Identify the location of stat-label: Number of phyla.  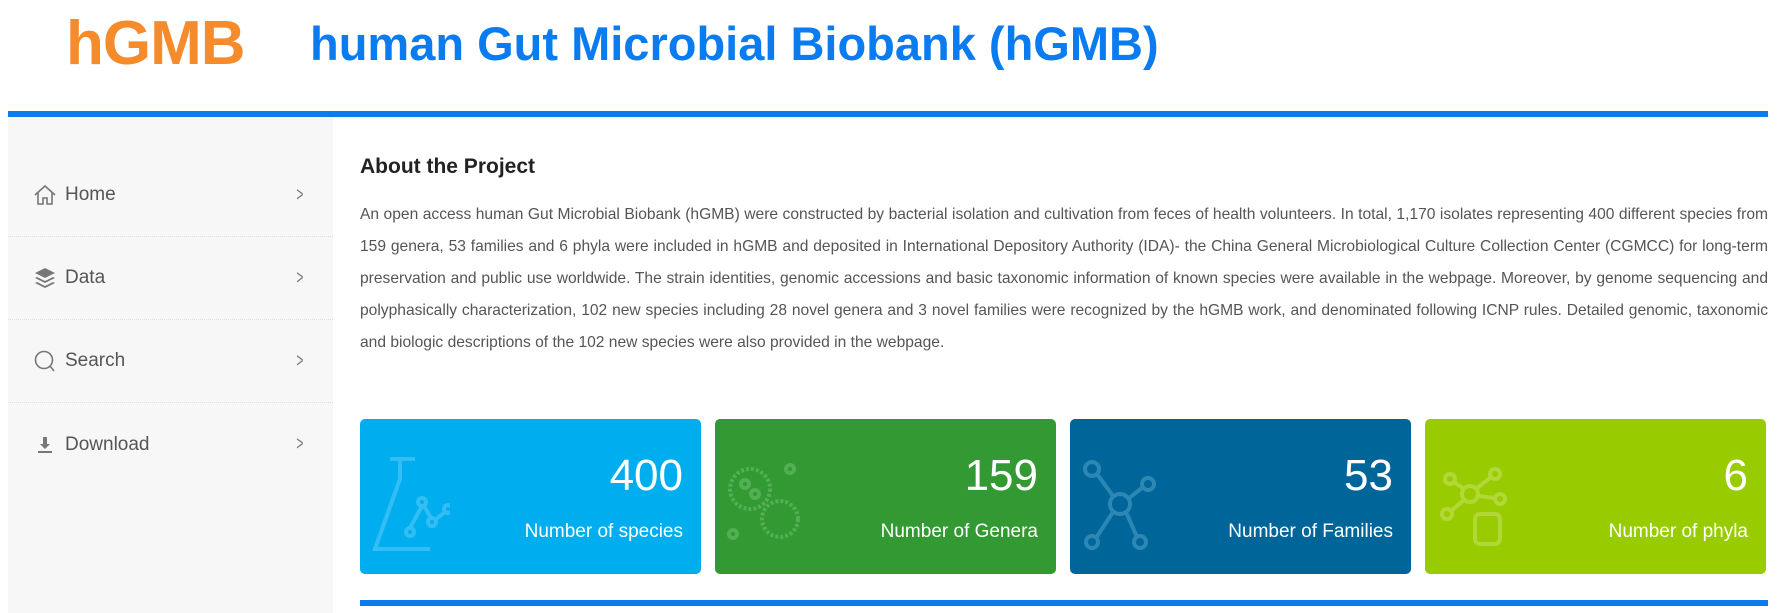
(1678, 531).